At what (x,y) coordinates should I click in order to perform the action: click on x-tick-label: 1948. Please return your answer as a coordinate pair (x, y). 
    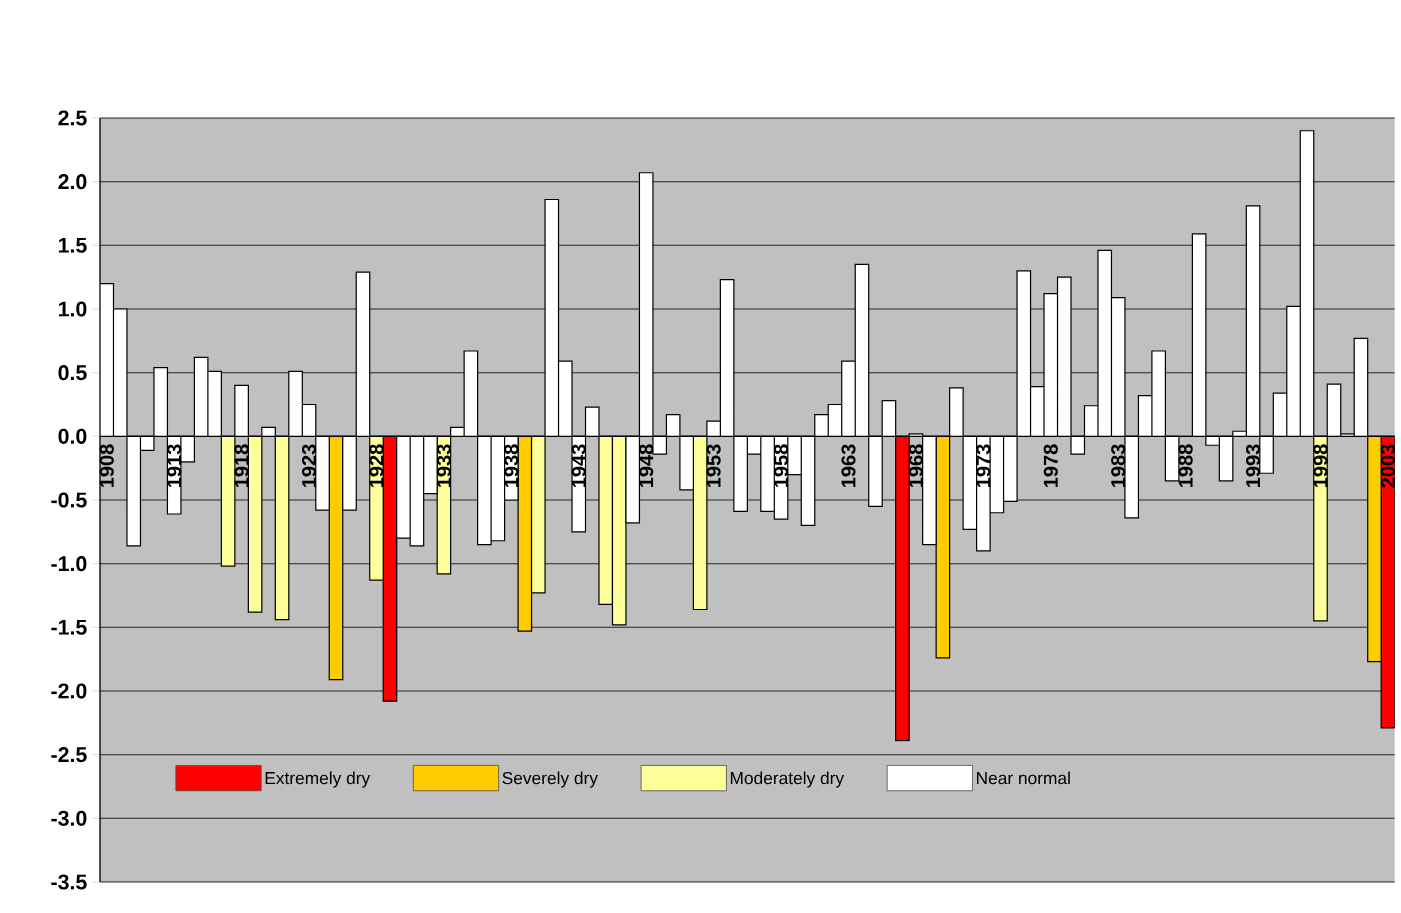
    Looking at the image, I should click on (646, 465).